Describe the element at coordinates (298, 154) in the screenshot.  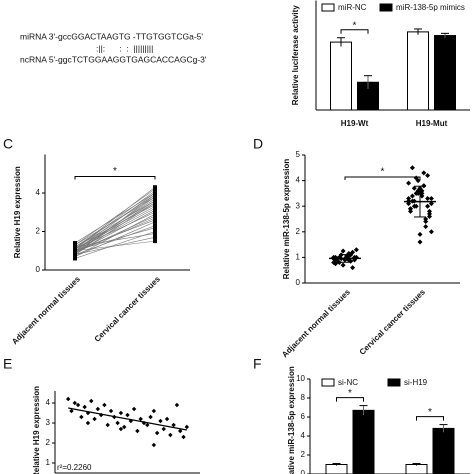
I see `y-tick-label: 5` at that location.